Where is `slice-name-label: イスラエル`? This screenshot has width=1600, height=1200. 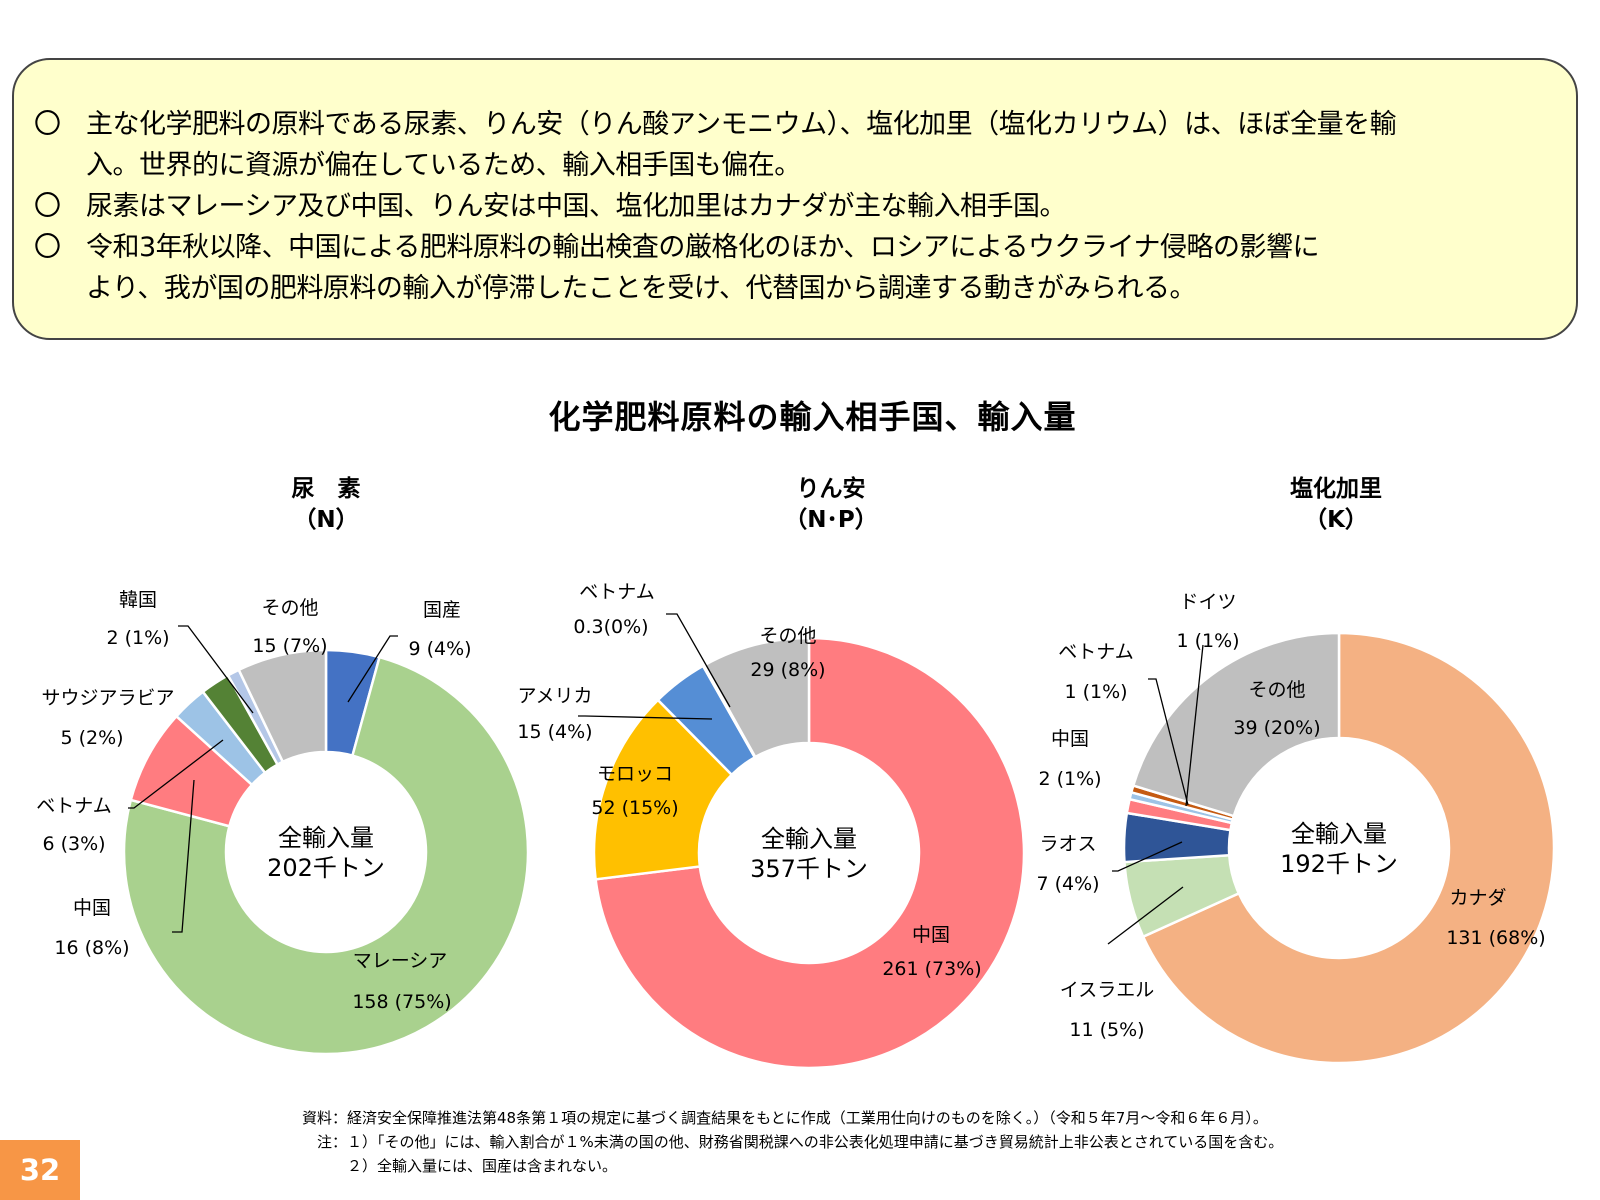 slice-name-label: イスラエル is located at coordinates (1107, 990).